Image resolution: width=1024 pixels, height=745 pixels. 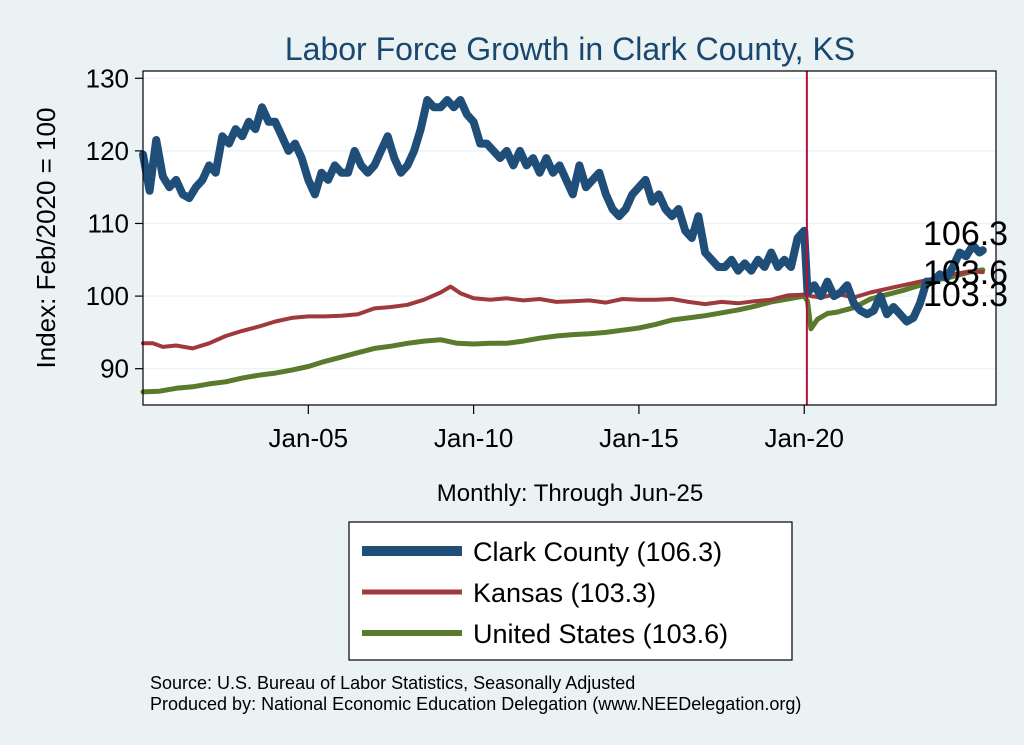 I want to click on y-axis: 90 100 110 120 130, so click(x=114, y=223).